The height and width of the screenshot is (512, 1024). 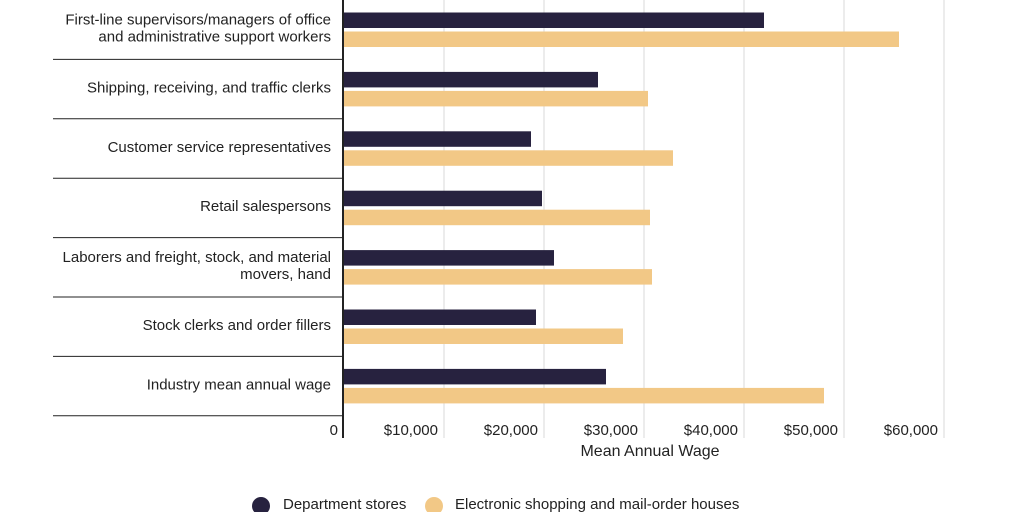 I want to click on x-tick-label: $10,000, so click(x=411, y=430).